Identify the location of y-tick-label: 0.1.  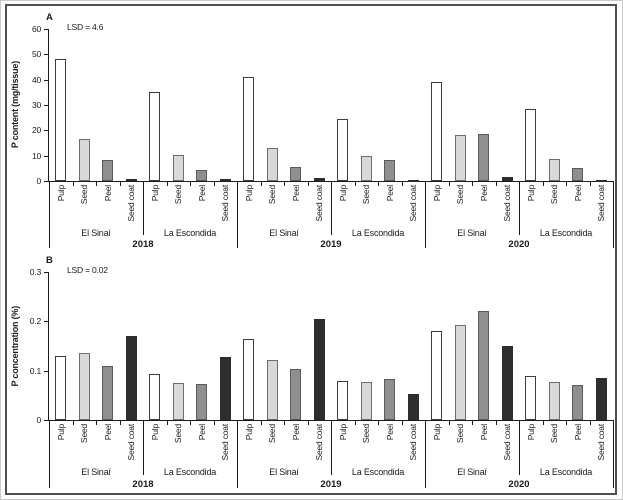
(35, 370).